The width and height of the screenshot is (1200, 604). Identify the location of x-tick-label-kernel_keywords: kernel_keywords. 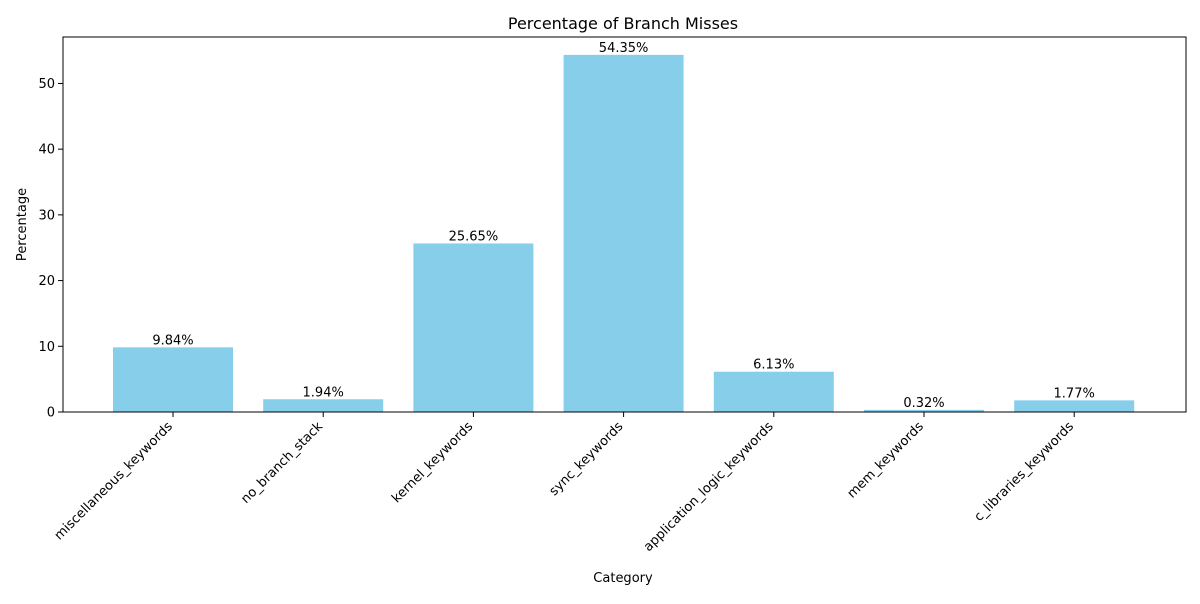
(432, 462).